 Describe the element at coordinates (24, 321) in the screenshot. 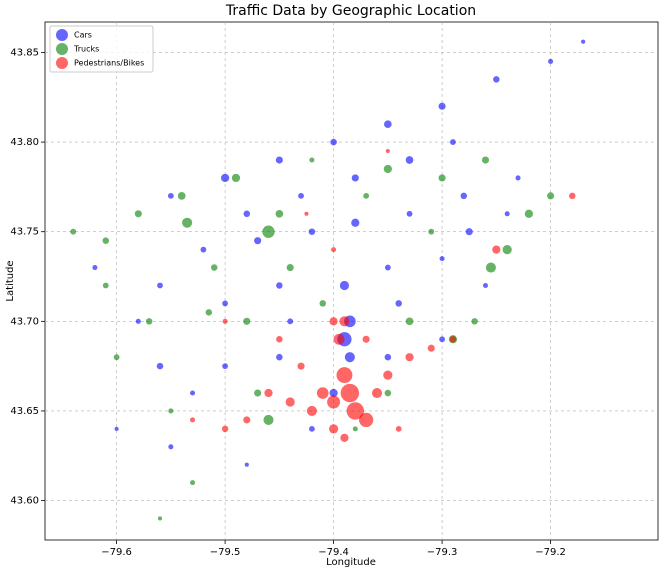

I see `y-tick-label: 43.70` at that location.